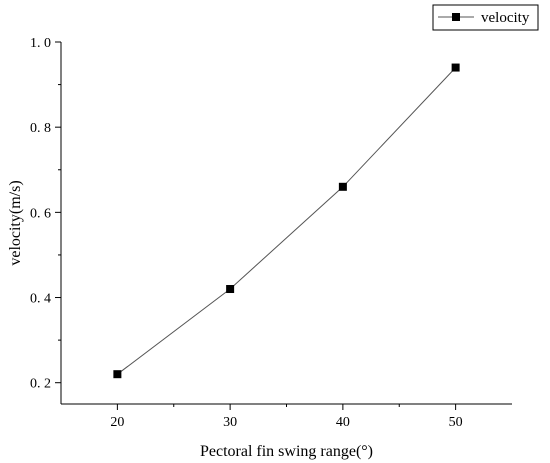 This screenshot has width=550, height=463. What do you see at coordinates (117, 422) in the screenshot?
I see `x-tick-label: 20` at bounding box center [117, 422].